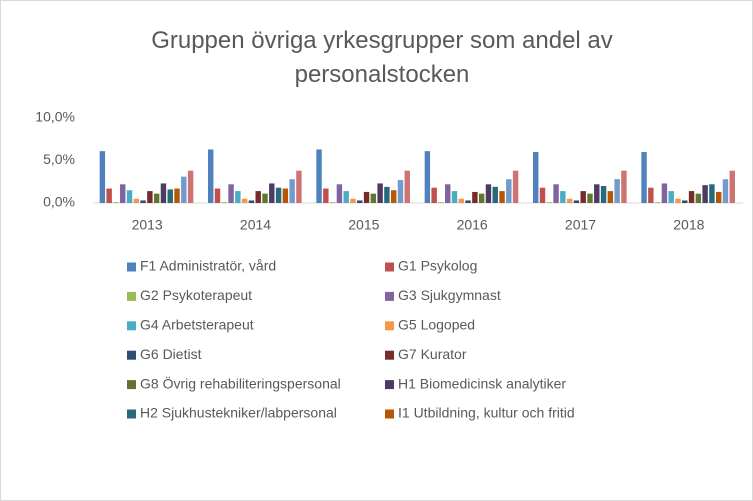 The width and height of the screenshot is (753, 501). I want to click on x-tick-label: 2014, so click(255, 225).